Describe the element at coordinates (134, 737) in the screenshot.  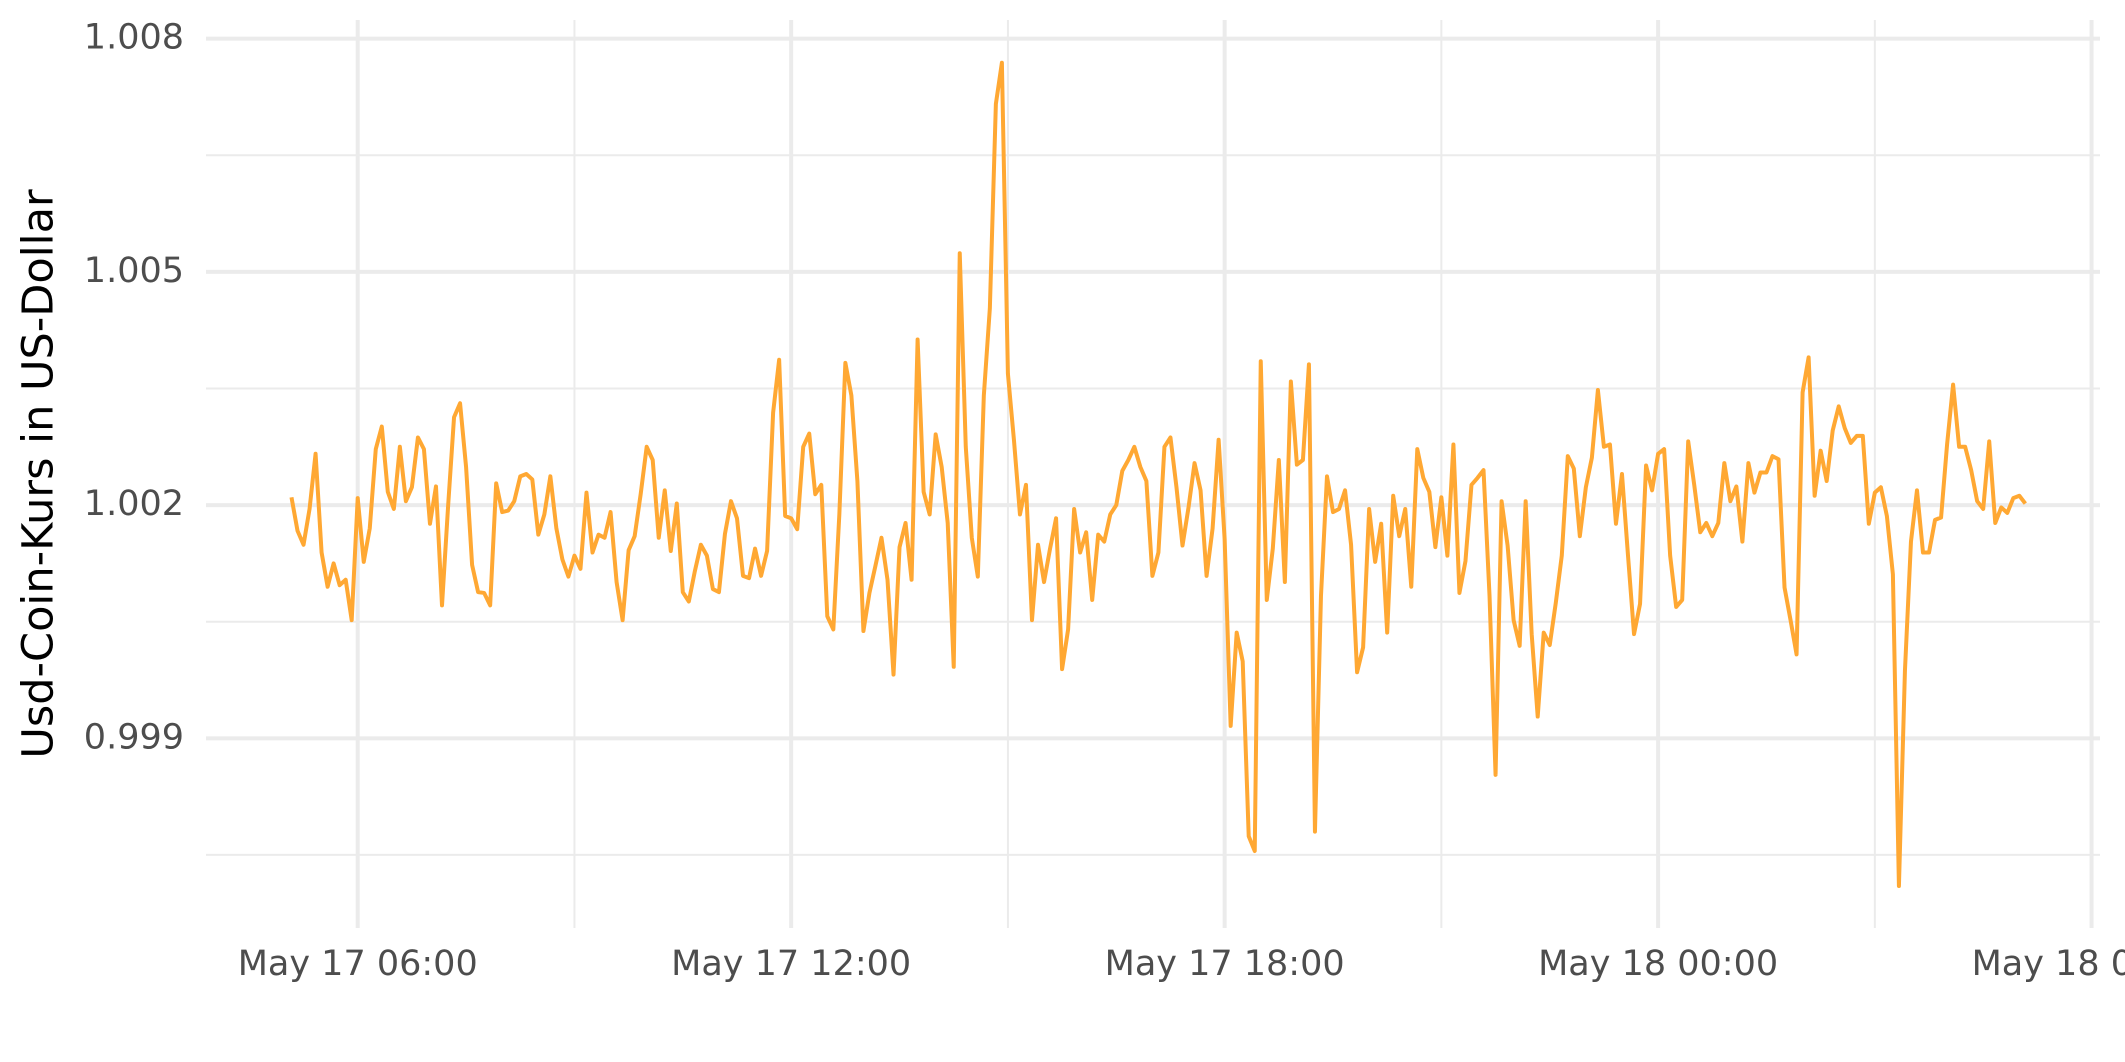
I see `y-tick-label: 0.999` at that location.